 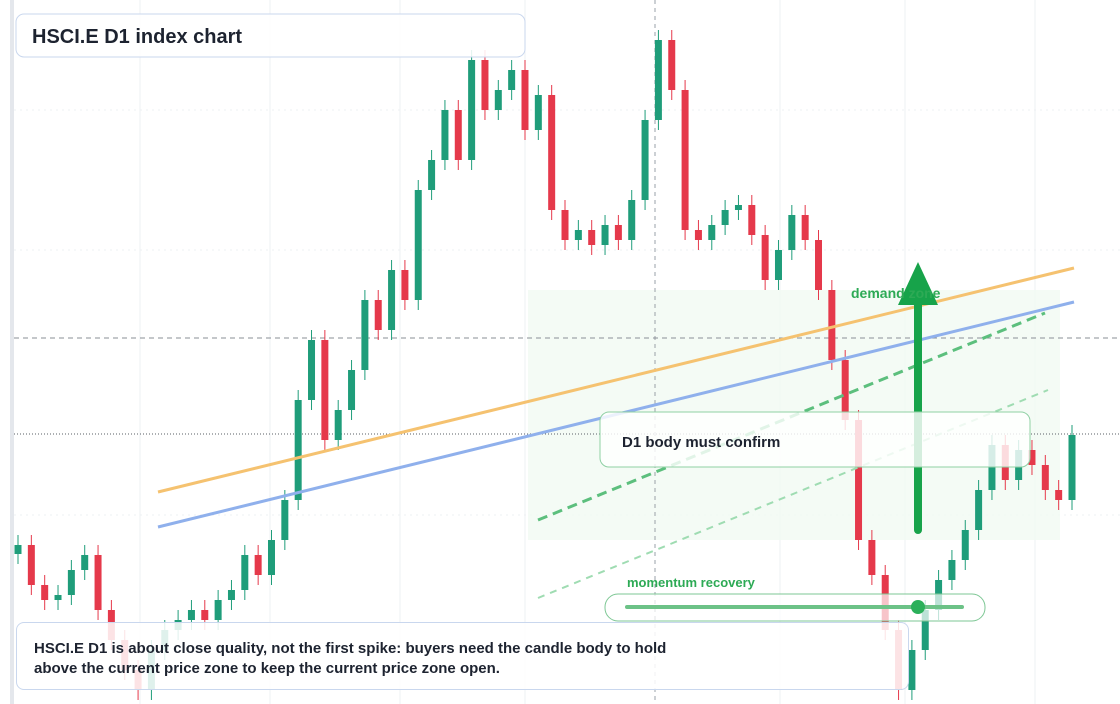 What do you see at coordinates (12, 352) in the screenshot?
I see `left-edge` at bounding box center [12, 352].